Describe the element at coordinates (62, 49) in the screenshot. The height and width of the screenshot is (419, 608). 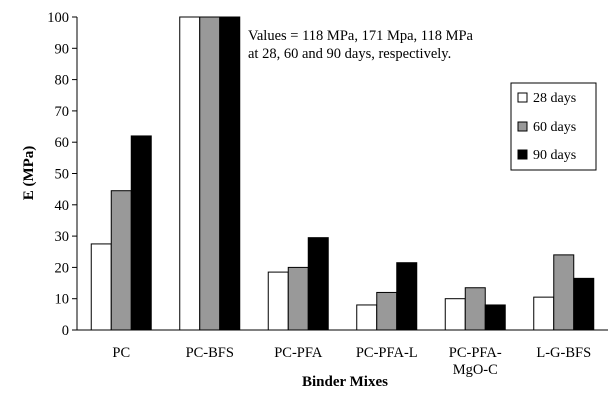
I see `y-tick-label: 90` at that location.